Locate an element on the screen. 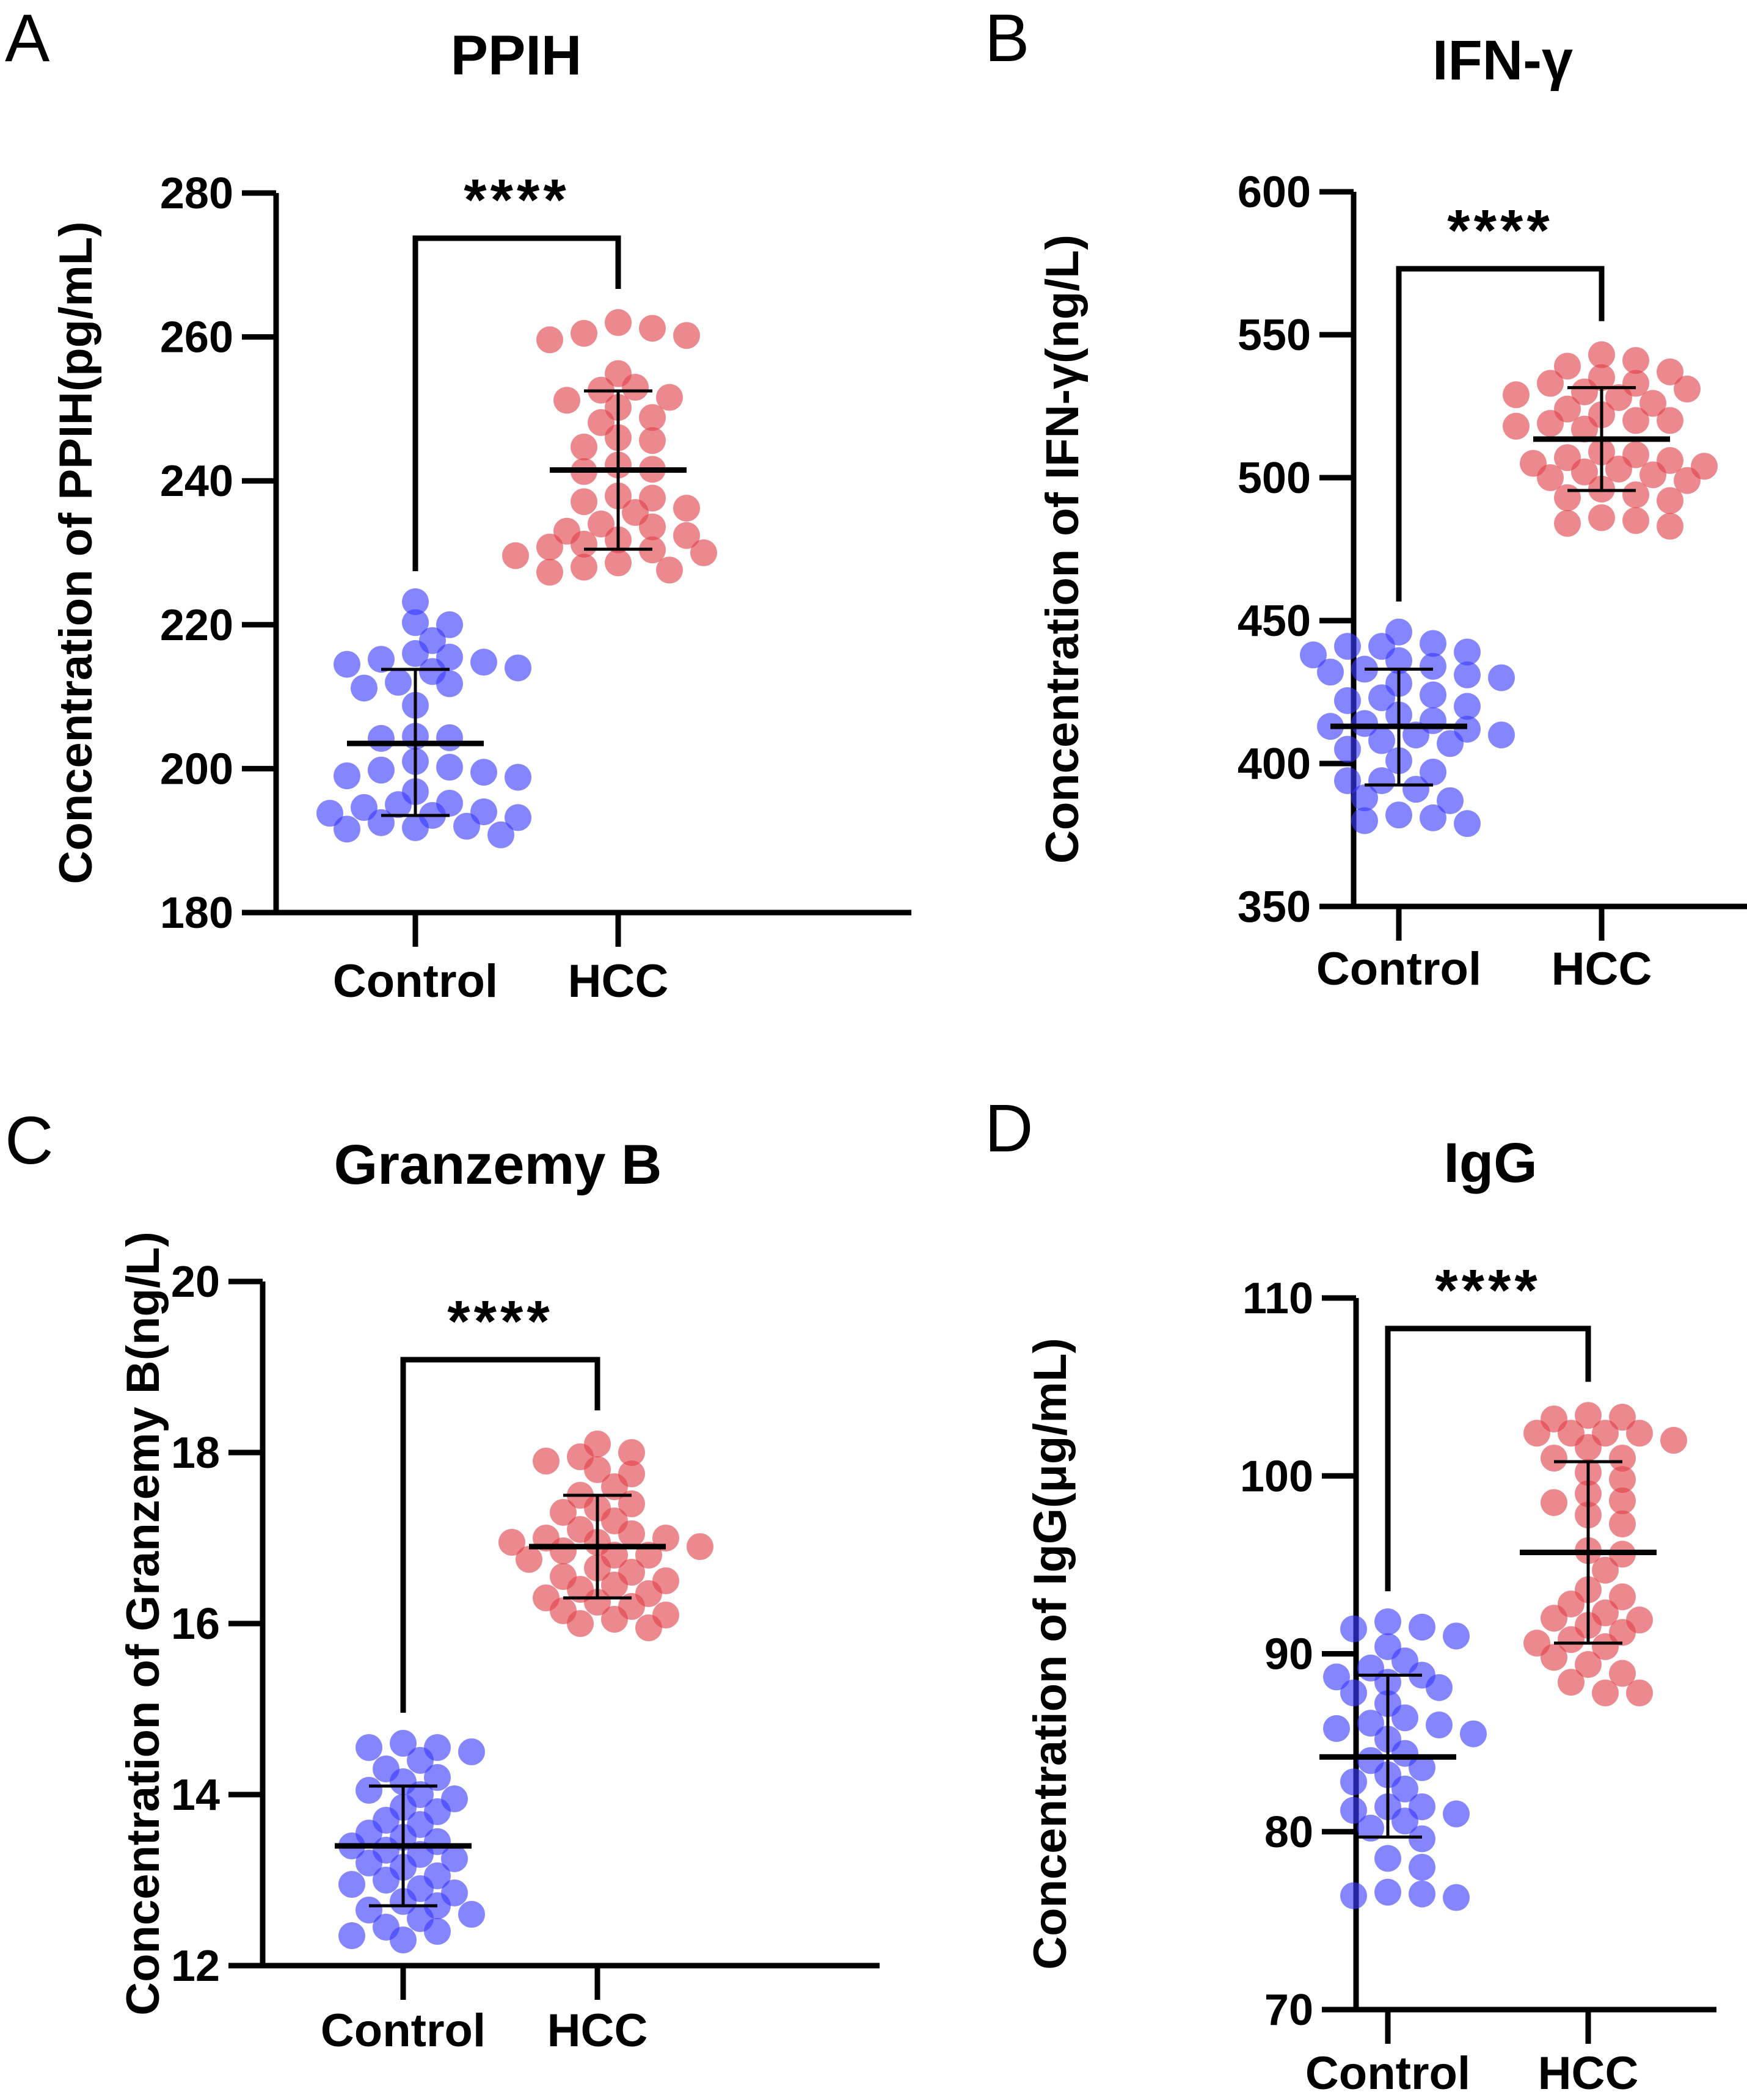 The image size is (1747, 2100). y-tick-label: 18 is located at coordinates (195, 1454).